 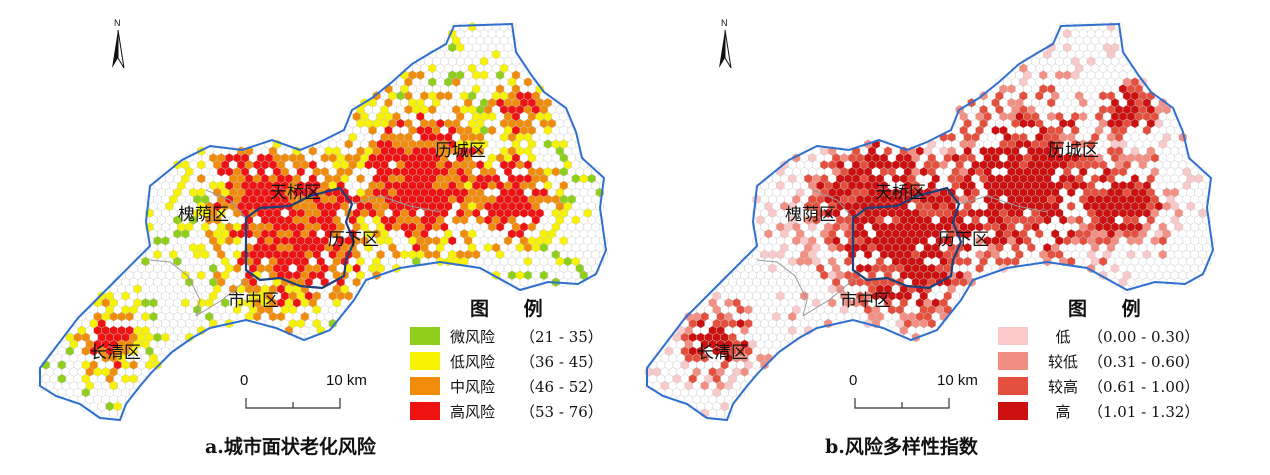 What do you see at coordinates (561, 411) in the screenshot?
I see `legend-range: （53 - 76）` at bounding box center [561, 411].